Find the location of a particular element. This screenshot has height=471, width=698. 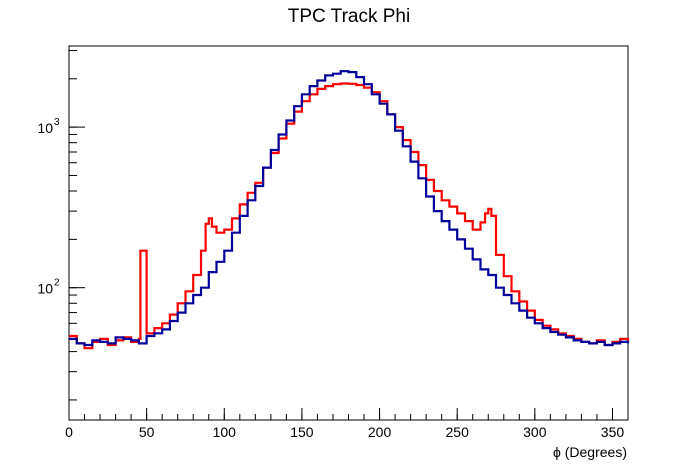

x-tick-label: 350 is located at coordinates (613, 432).